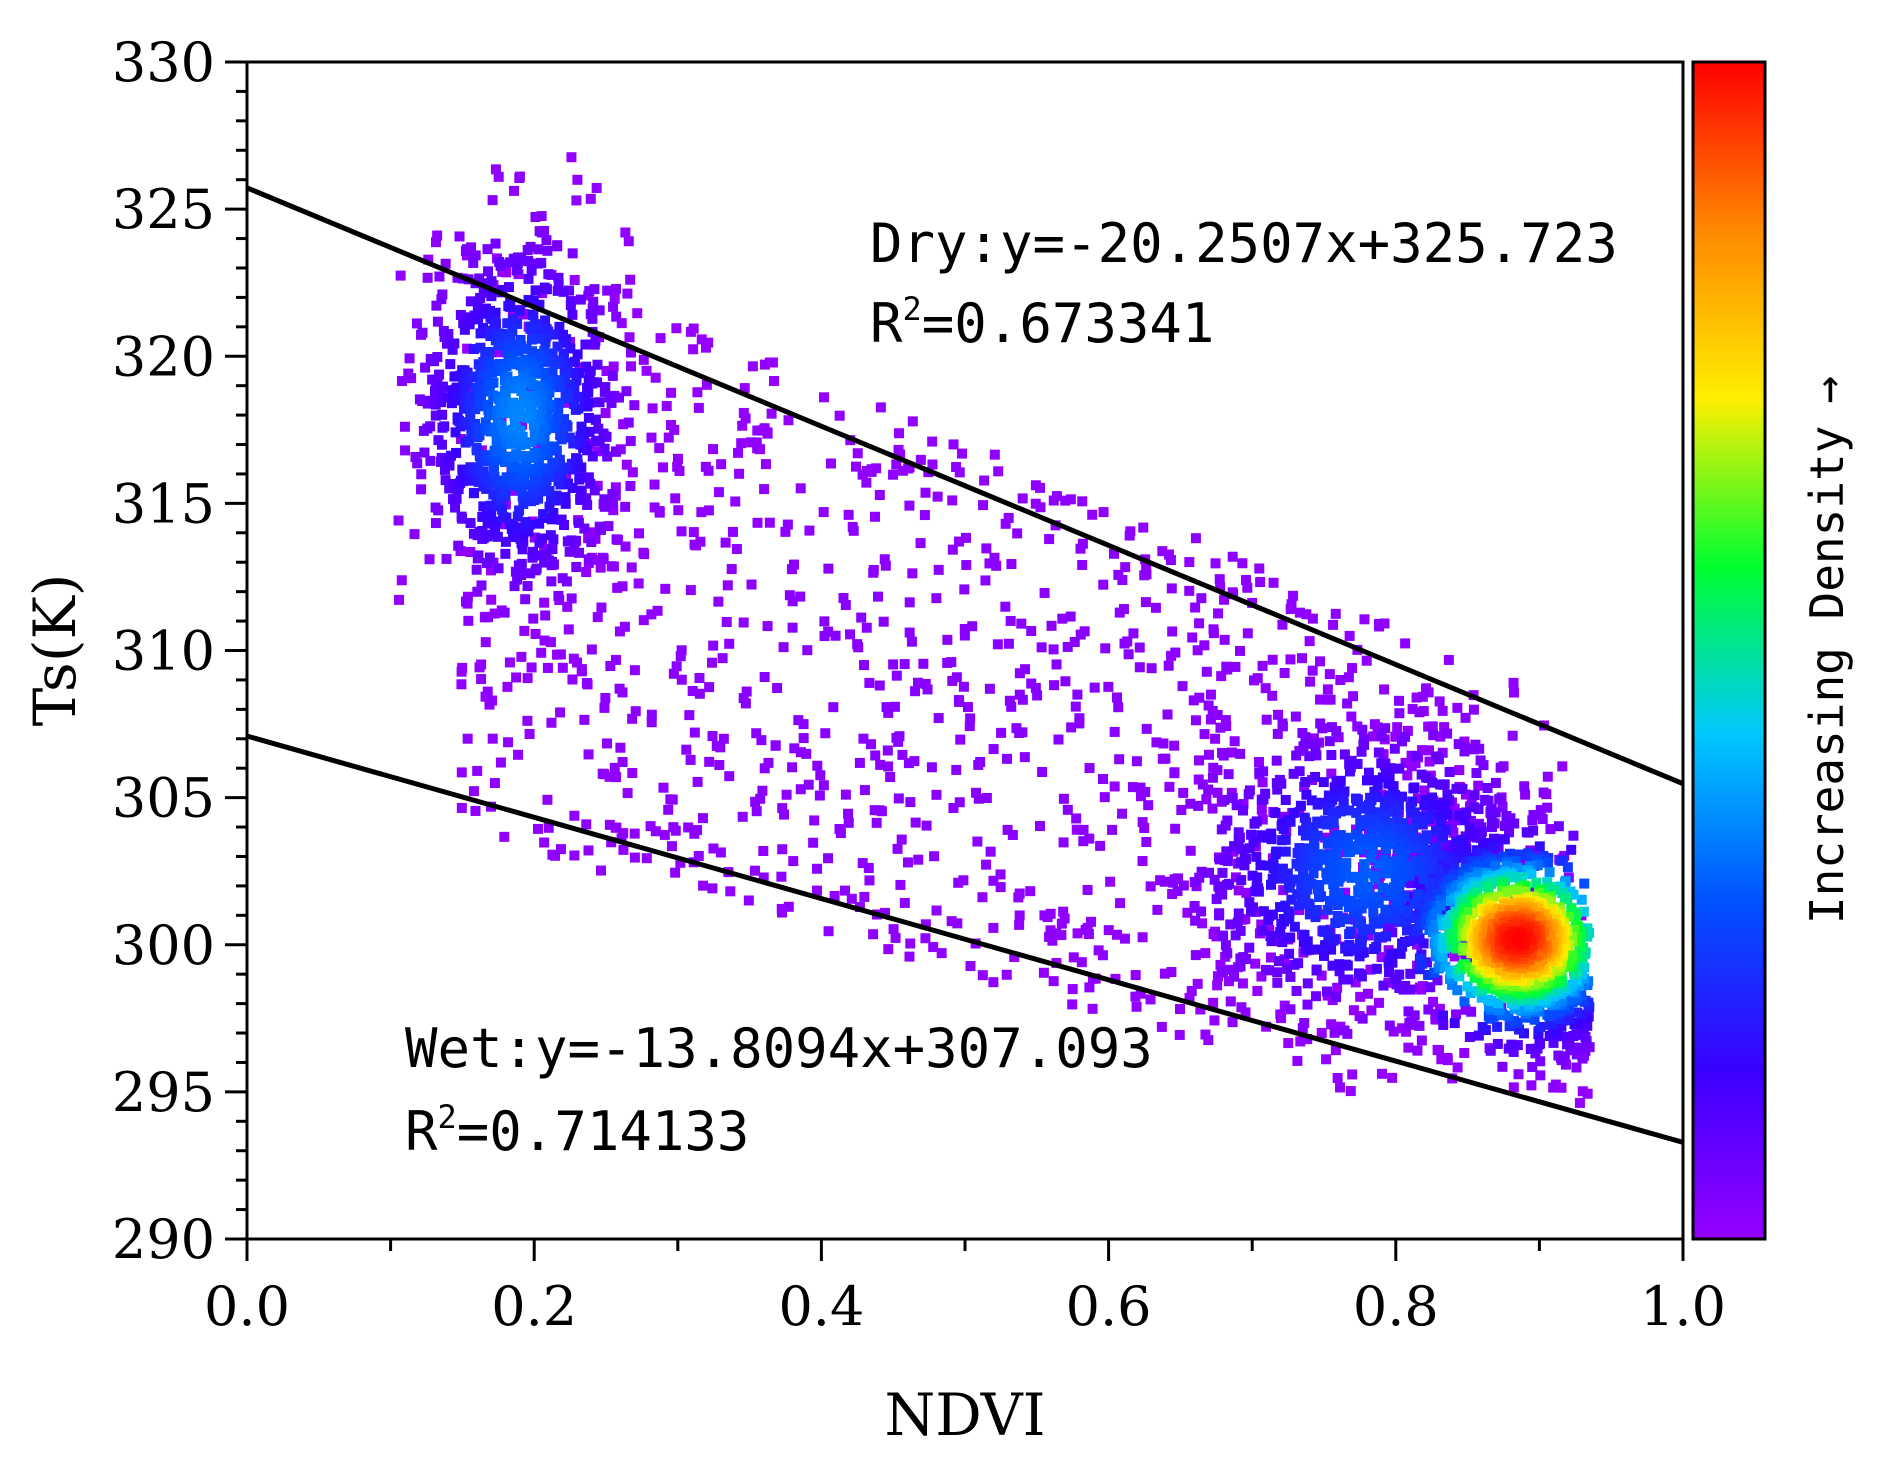 The height and width of the screenshot is (1471, 1878). What do you see at coordinates (163, 798) in the screenshot?
I see `y-tick-label: 305` at bounding box center [163, 798].